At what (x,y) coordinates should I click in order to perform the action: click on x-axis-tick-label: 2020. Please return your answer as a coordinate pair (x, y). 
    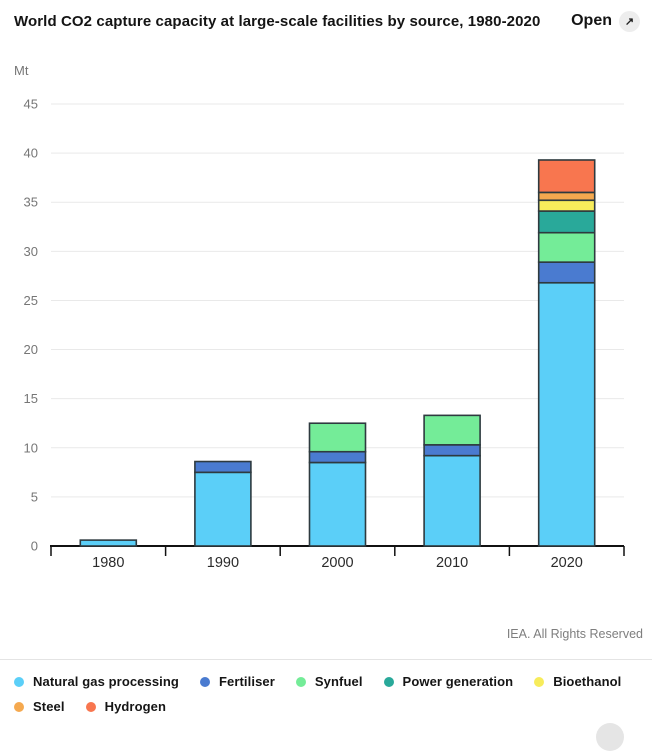
    Looking at the image, I should click on (567, 563).